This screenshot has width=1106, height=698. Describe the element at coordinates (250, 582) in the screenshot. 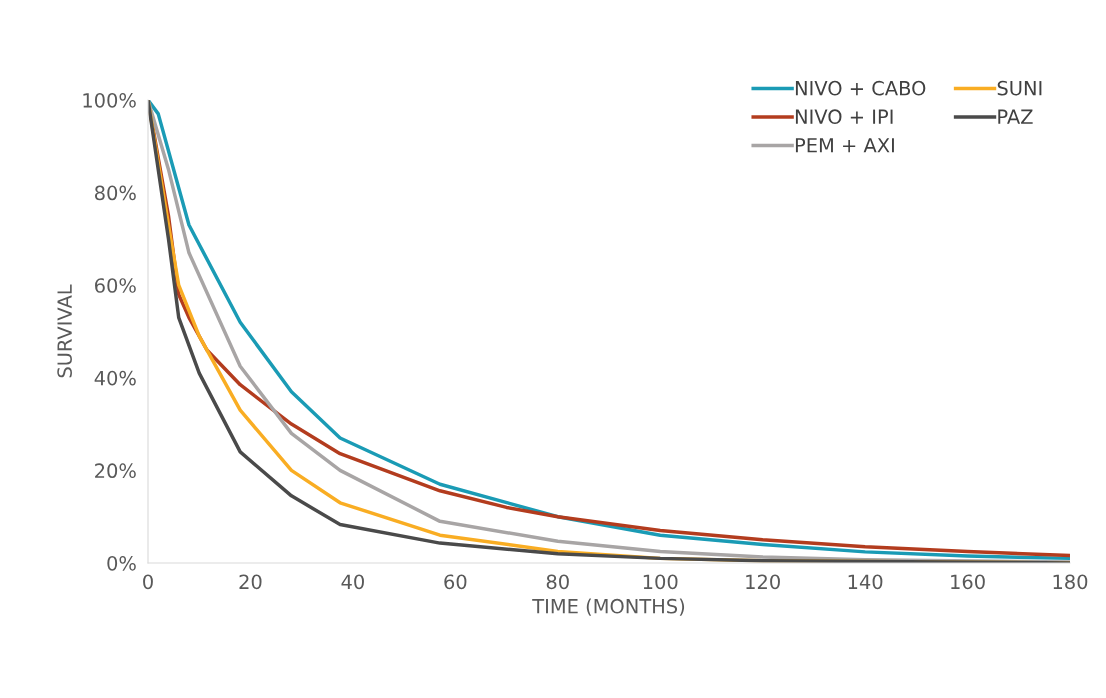

I see `x-tick-label: 20` at that location.